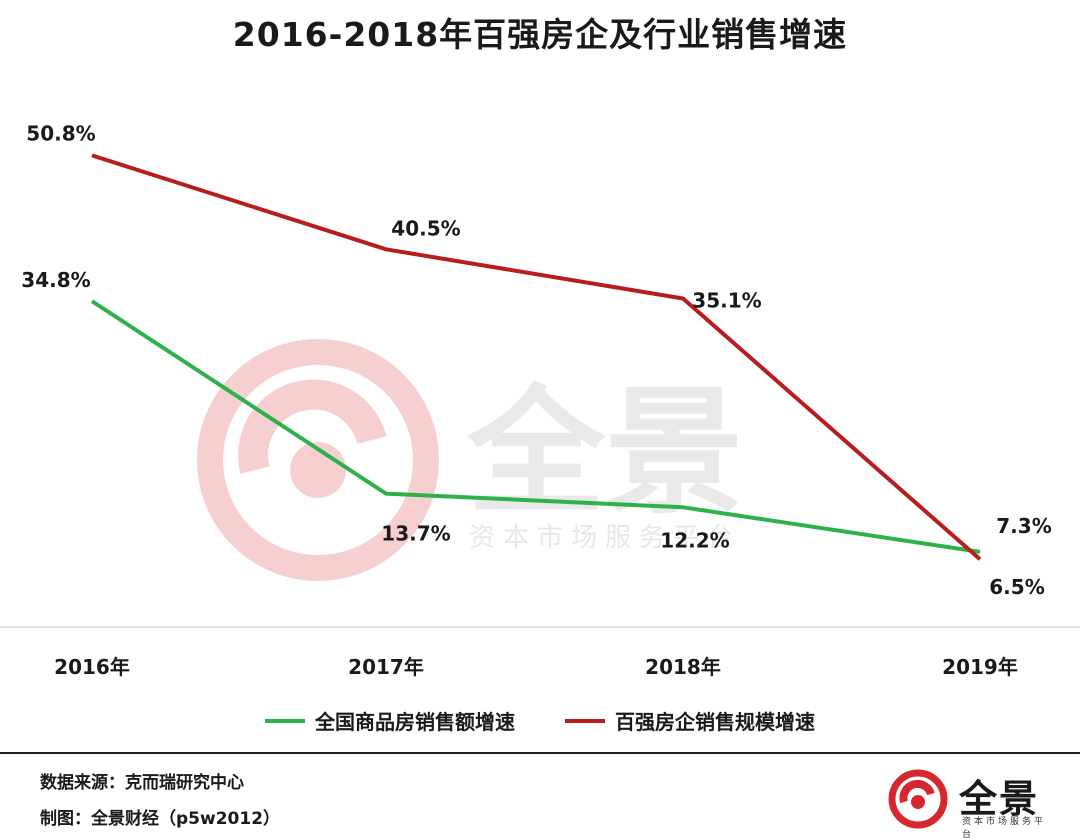 This screenshot has width=1080, height=840. I want to click on data-label-national-1: 13.7%, so click(415, 534).